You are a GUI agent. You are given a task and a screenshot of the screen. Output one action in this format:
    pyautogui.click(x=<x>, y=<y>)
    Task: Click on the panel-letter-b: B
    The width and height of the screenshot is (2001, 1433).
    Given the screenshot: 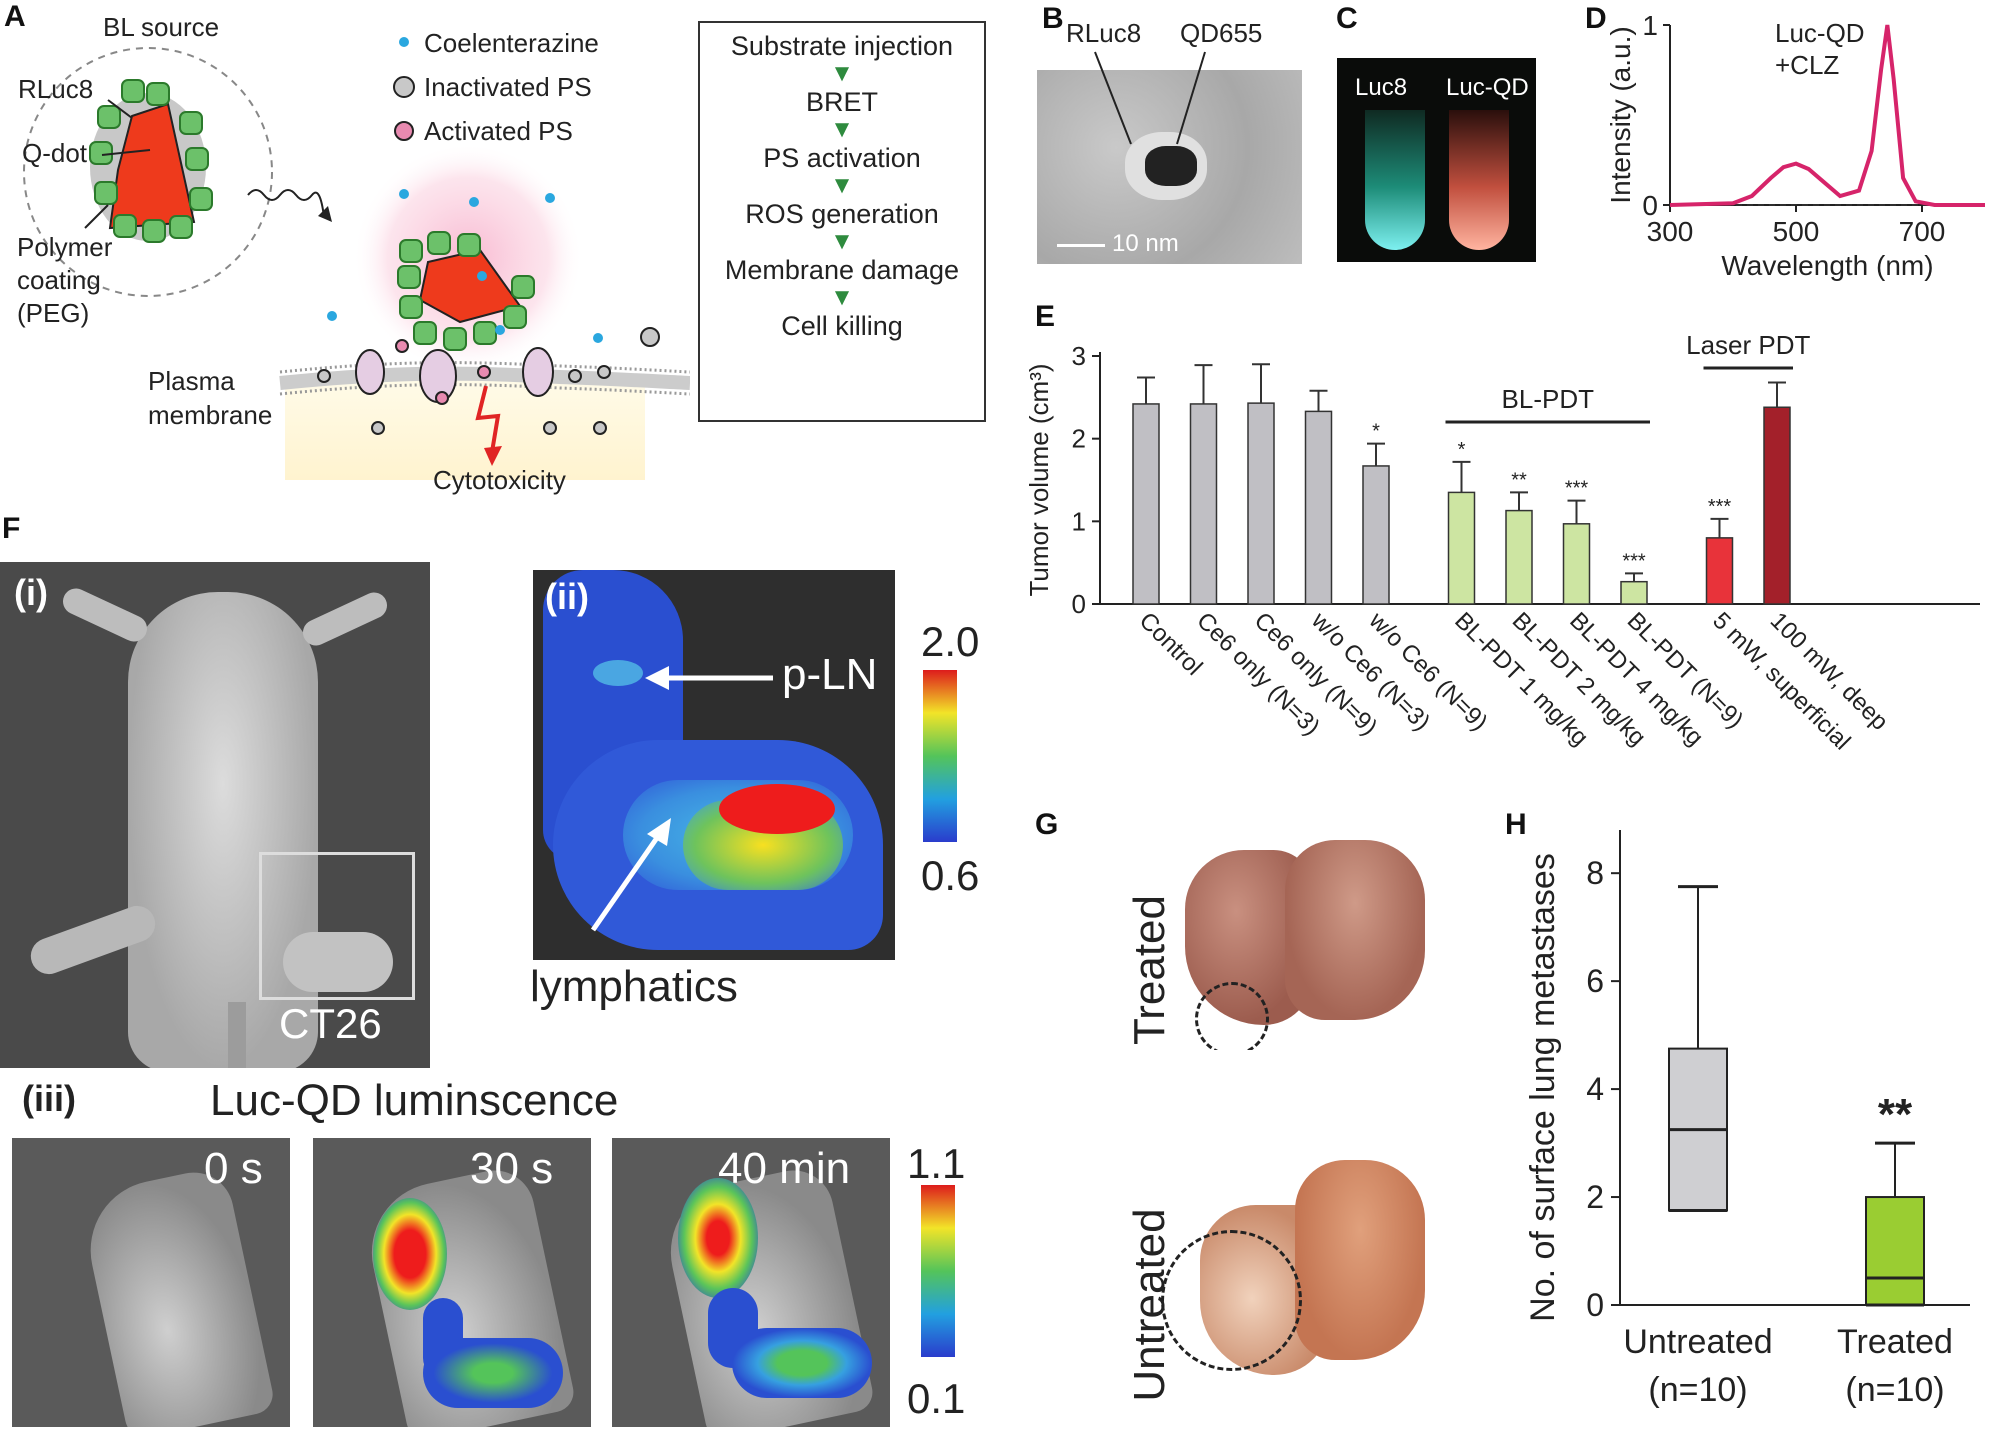 What is the action you would take?
    pyautogui.click(x=1053, y=18)
    